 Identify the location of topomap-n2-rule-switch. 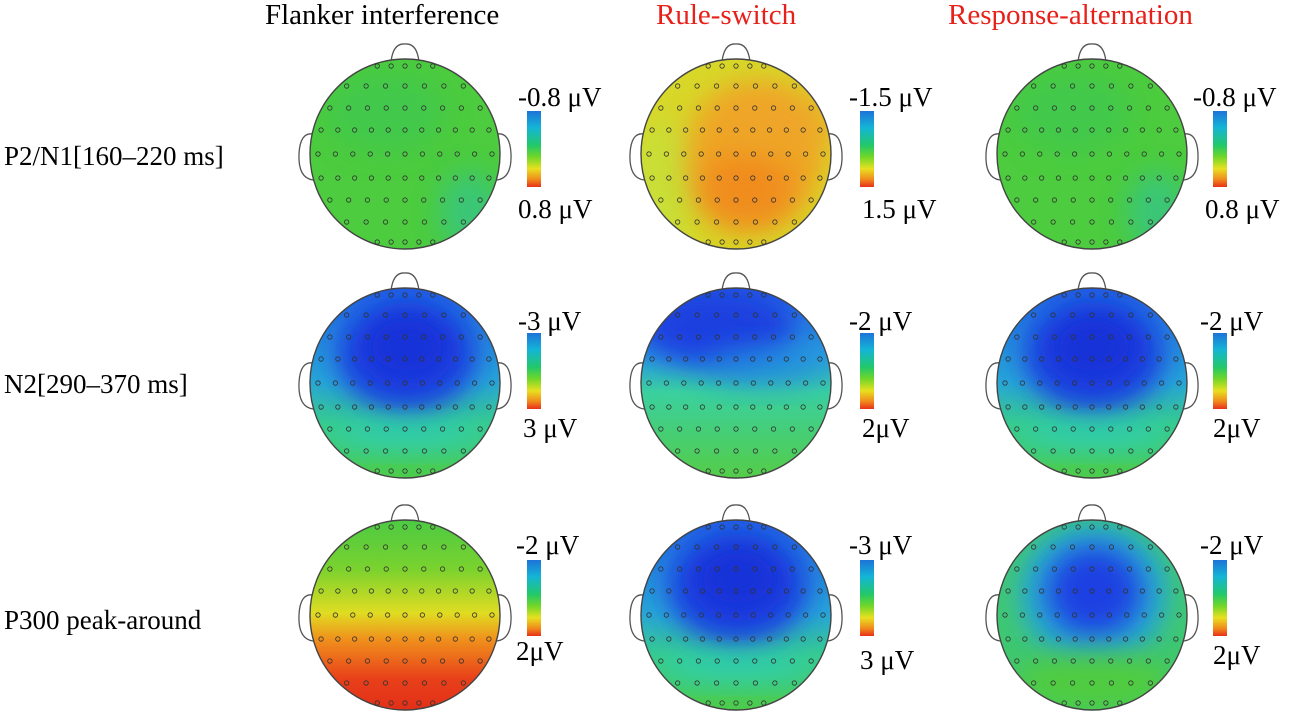
(736, 375).